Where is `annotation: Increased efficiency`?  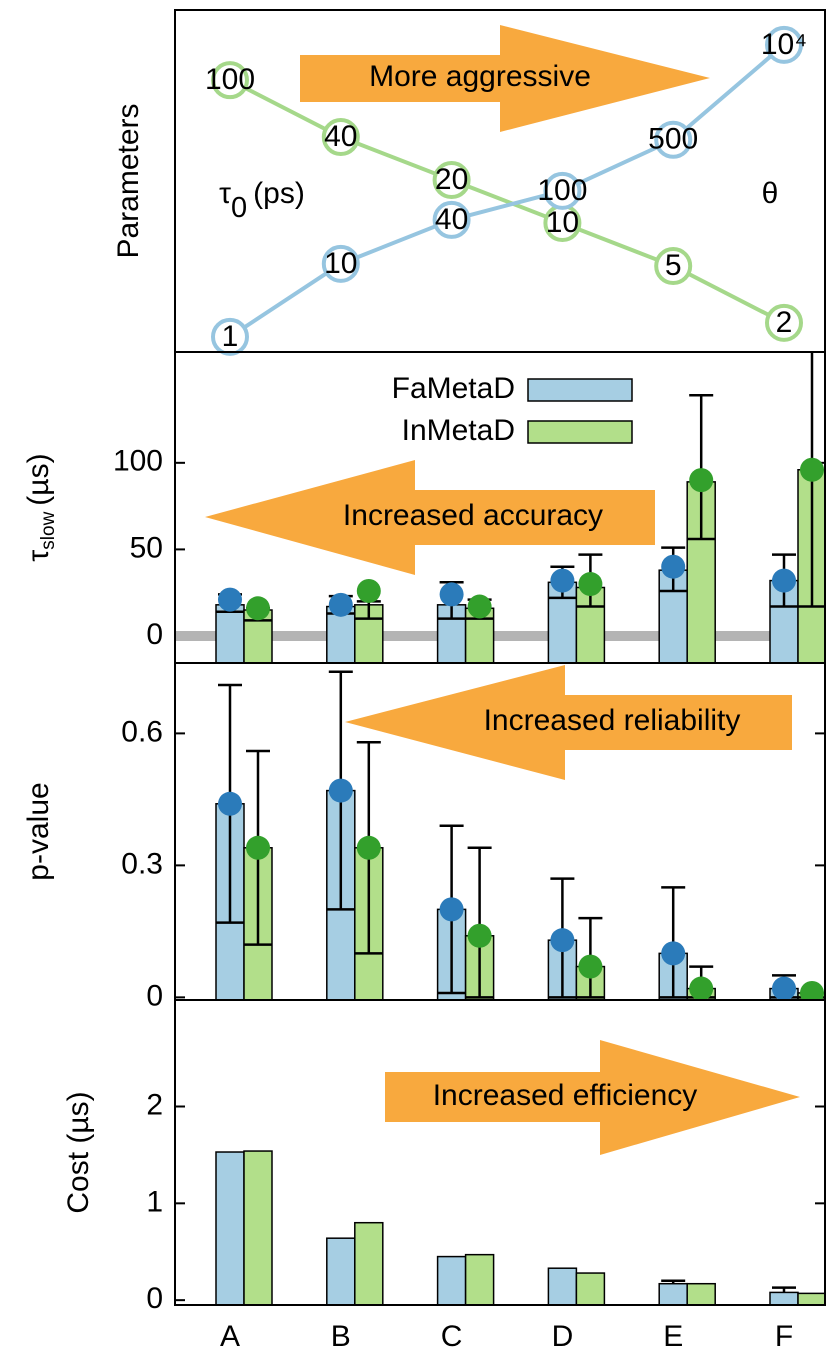 annotation: Increased efficiency is located at coordinates (565, 1095).